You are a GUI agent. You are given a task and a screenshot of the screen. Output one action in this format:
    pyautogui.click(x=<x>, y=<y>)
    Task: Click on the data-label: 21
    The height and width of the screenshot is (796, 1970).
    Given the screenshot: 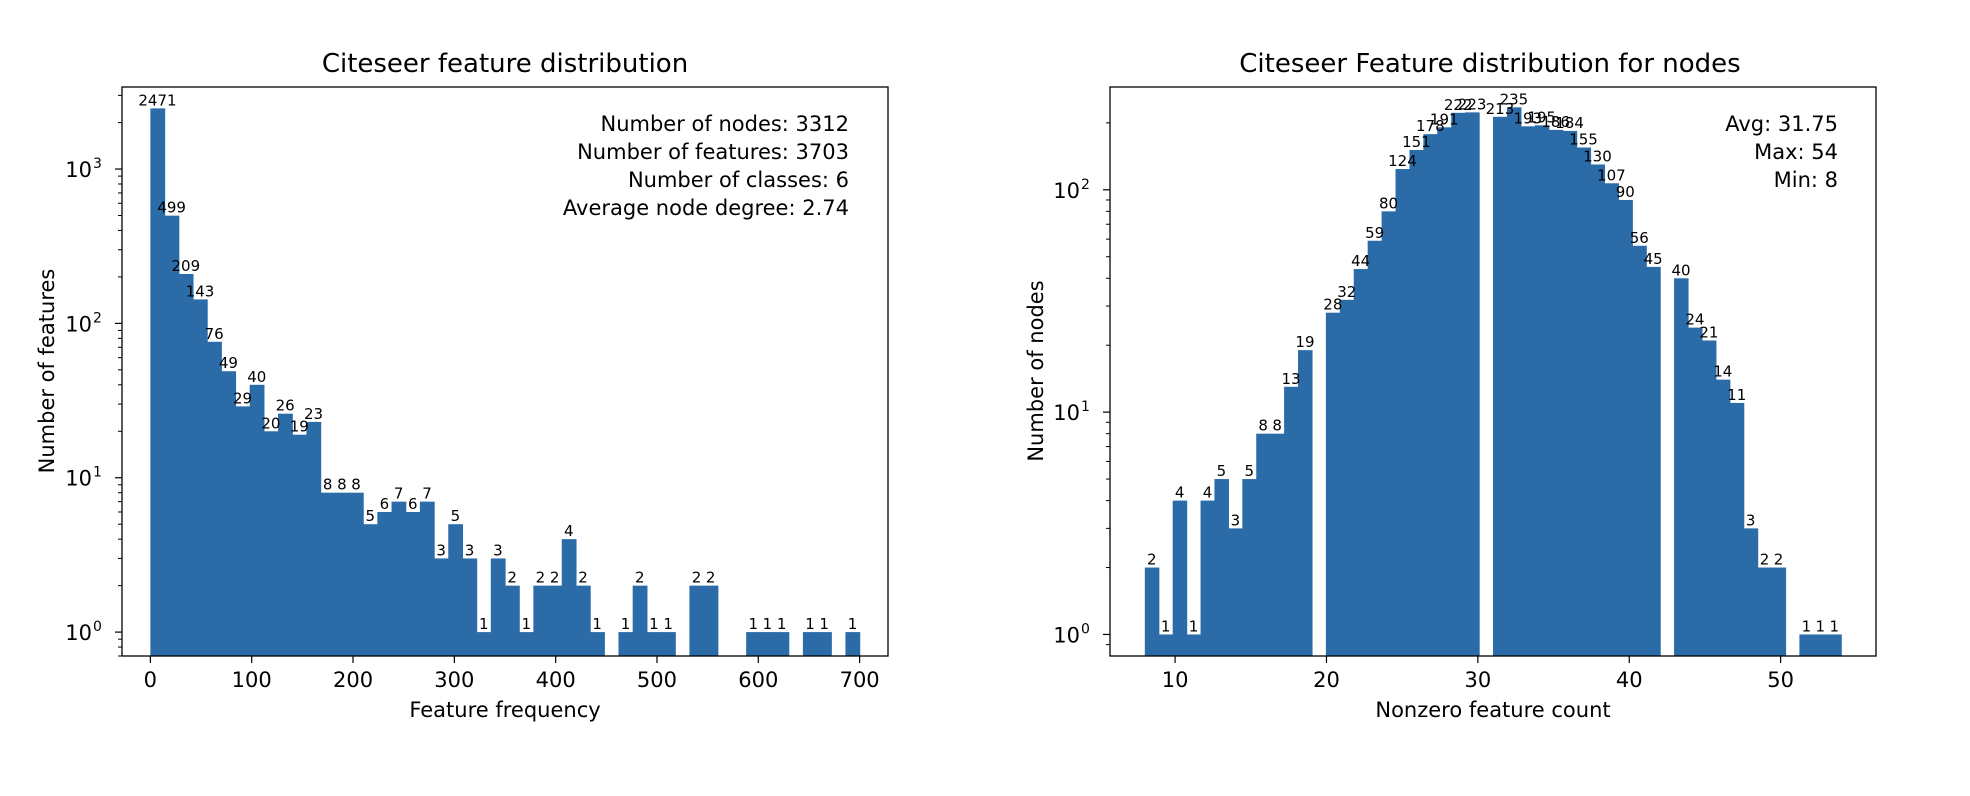 What is the action you would take?
    pyautogui.click(x=1708, y=332)
    